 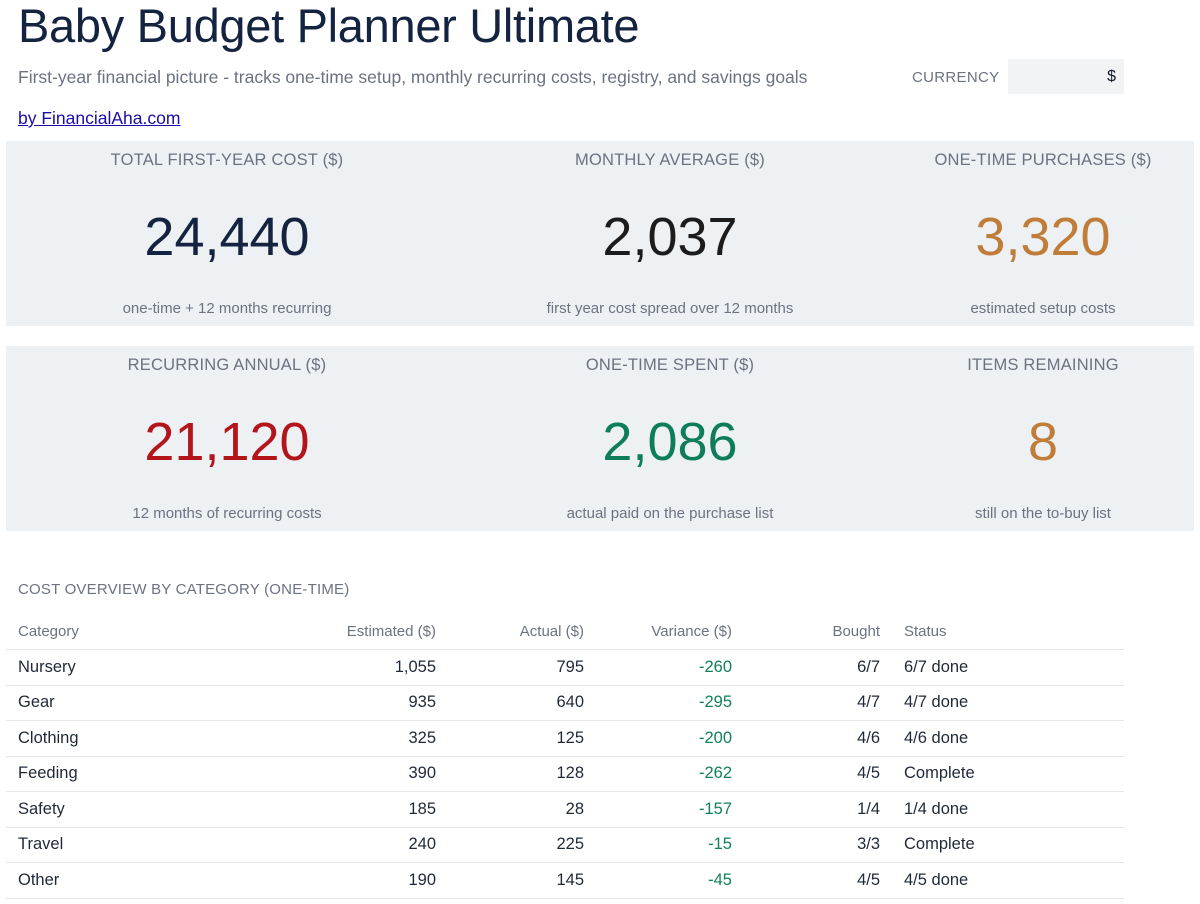 What do you see at coordinates (345, 631) in the screenshot?
I see `column-header-estimated: Estimated ($)` at bounding box center [345, 631].